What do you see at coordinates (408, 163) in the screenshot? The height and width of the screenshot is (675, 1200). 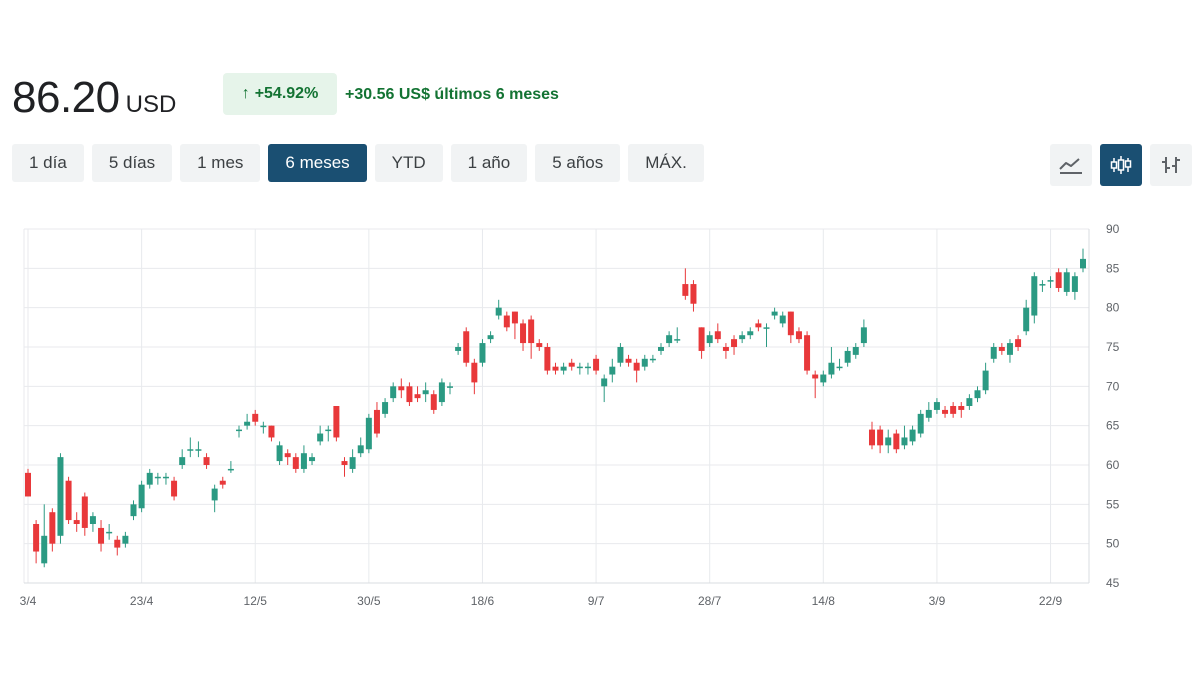 I see `range-tab-ytd: YTD` at bounding box center [408, 163].